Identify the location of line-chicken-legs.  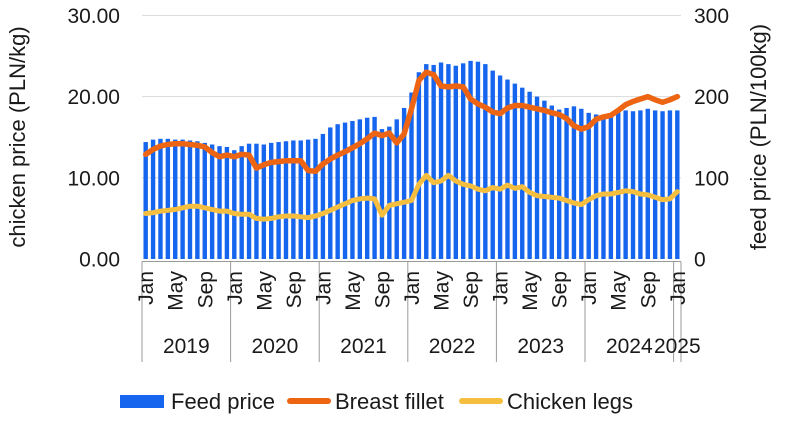
(411, 197).